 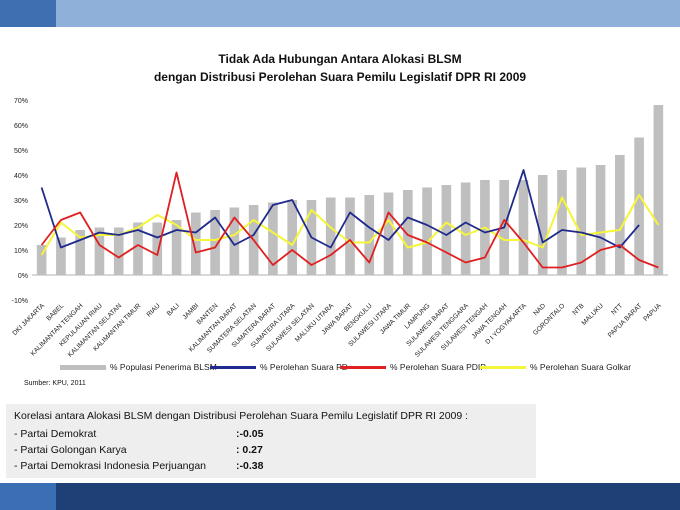 What do you see at coordinates (340, 59) in the screenshot?
I see `chart-title-line1: Tidak Ada Hubungan Antara Alokasi BLSM` at bounding box center [340, 59].